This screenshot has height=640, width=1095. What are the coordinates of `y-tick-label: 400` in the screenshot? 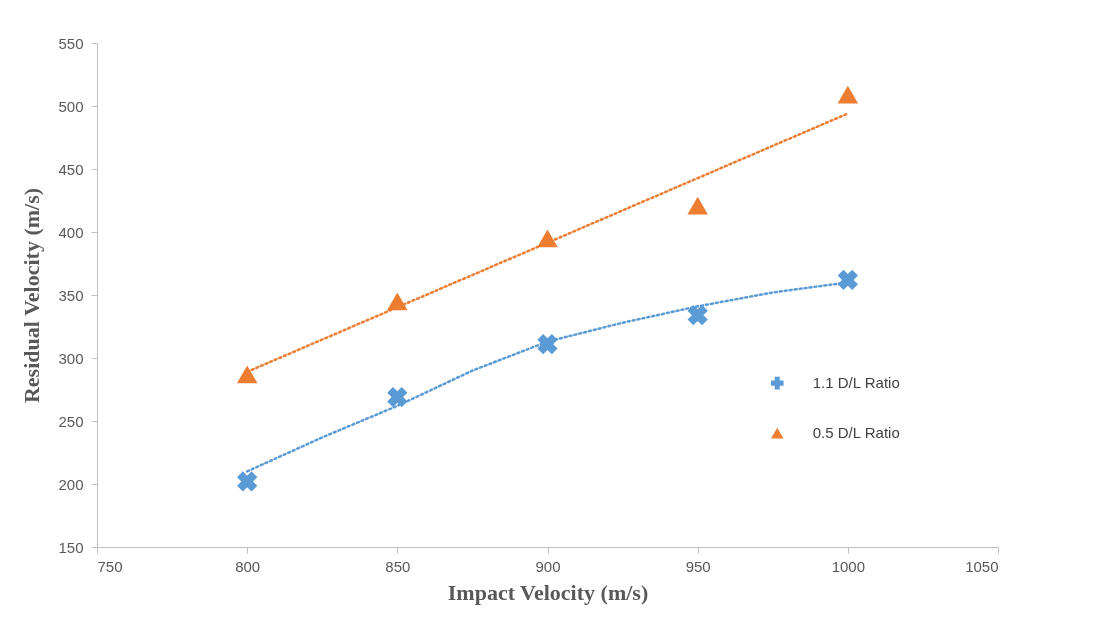 It's located at (71, 232).